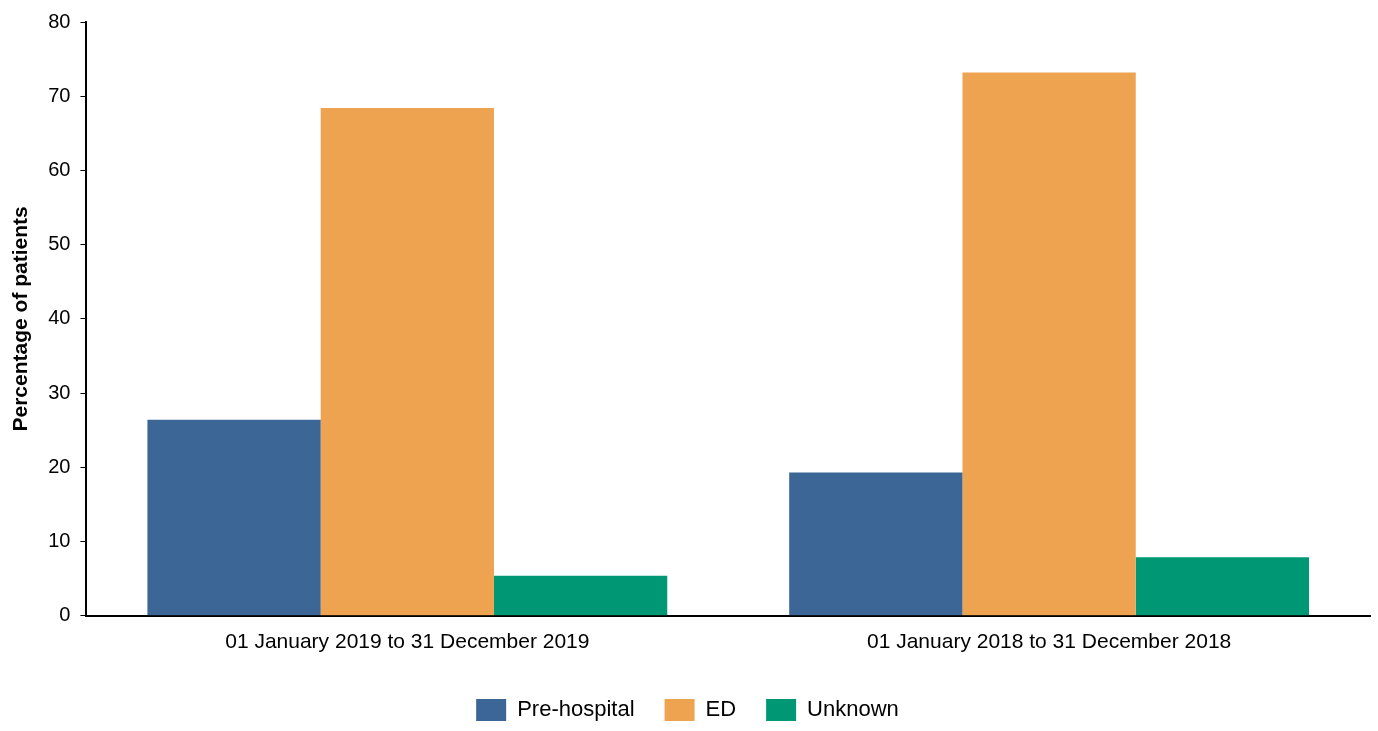 This screenshot has height=731, width=1378. I want to click on y-tick-label: 60, so click(59, 168).